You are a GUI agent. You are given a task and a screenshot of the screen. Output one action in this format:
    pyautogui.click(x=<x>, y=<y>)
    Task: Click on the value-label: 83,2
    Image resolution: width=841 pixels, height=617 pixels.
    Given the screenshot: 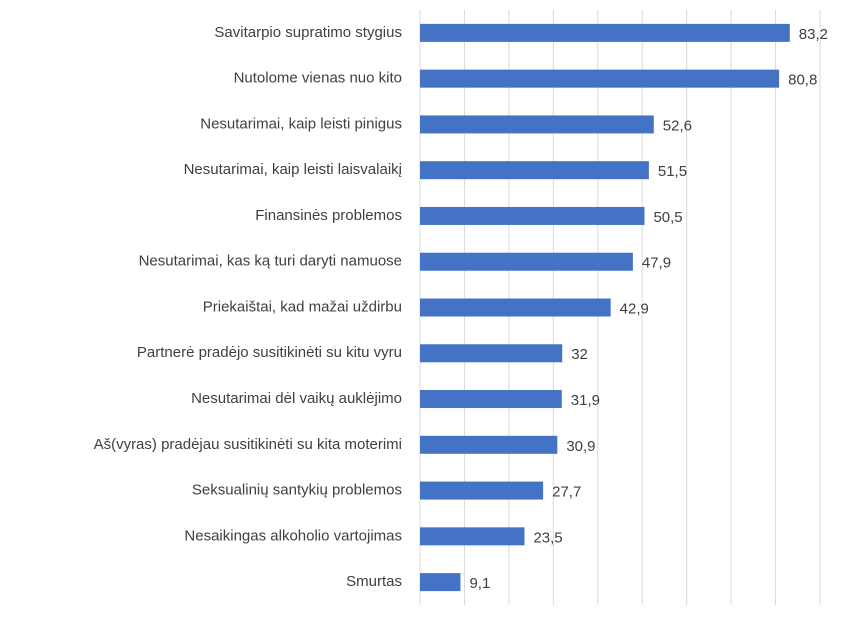 What is the action you would take?
    pyautogui.click(x=813, y=34)
    